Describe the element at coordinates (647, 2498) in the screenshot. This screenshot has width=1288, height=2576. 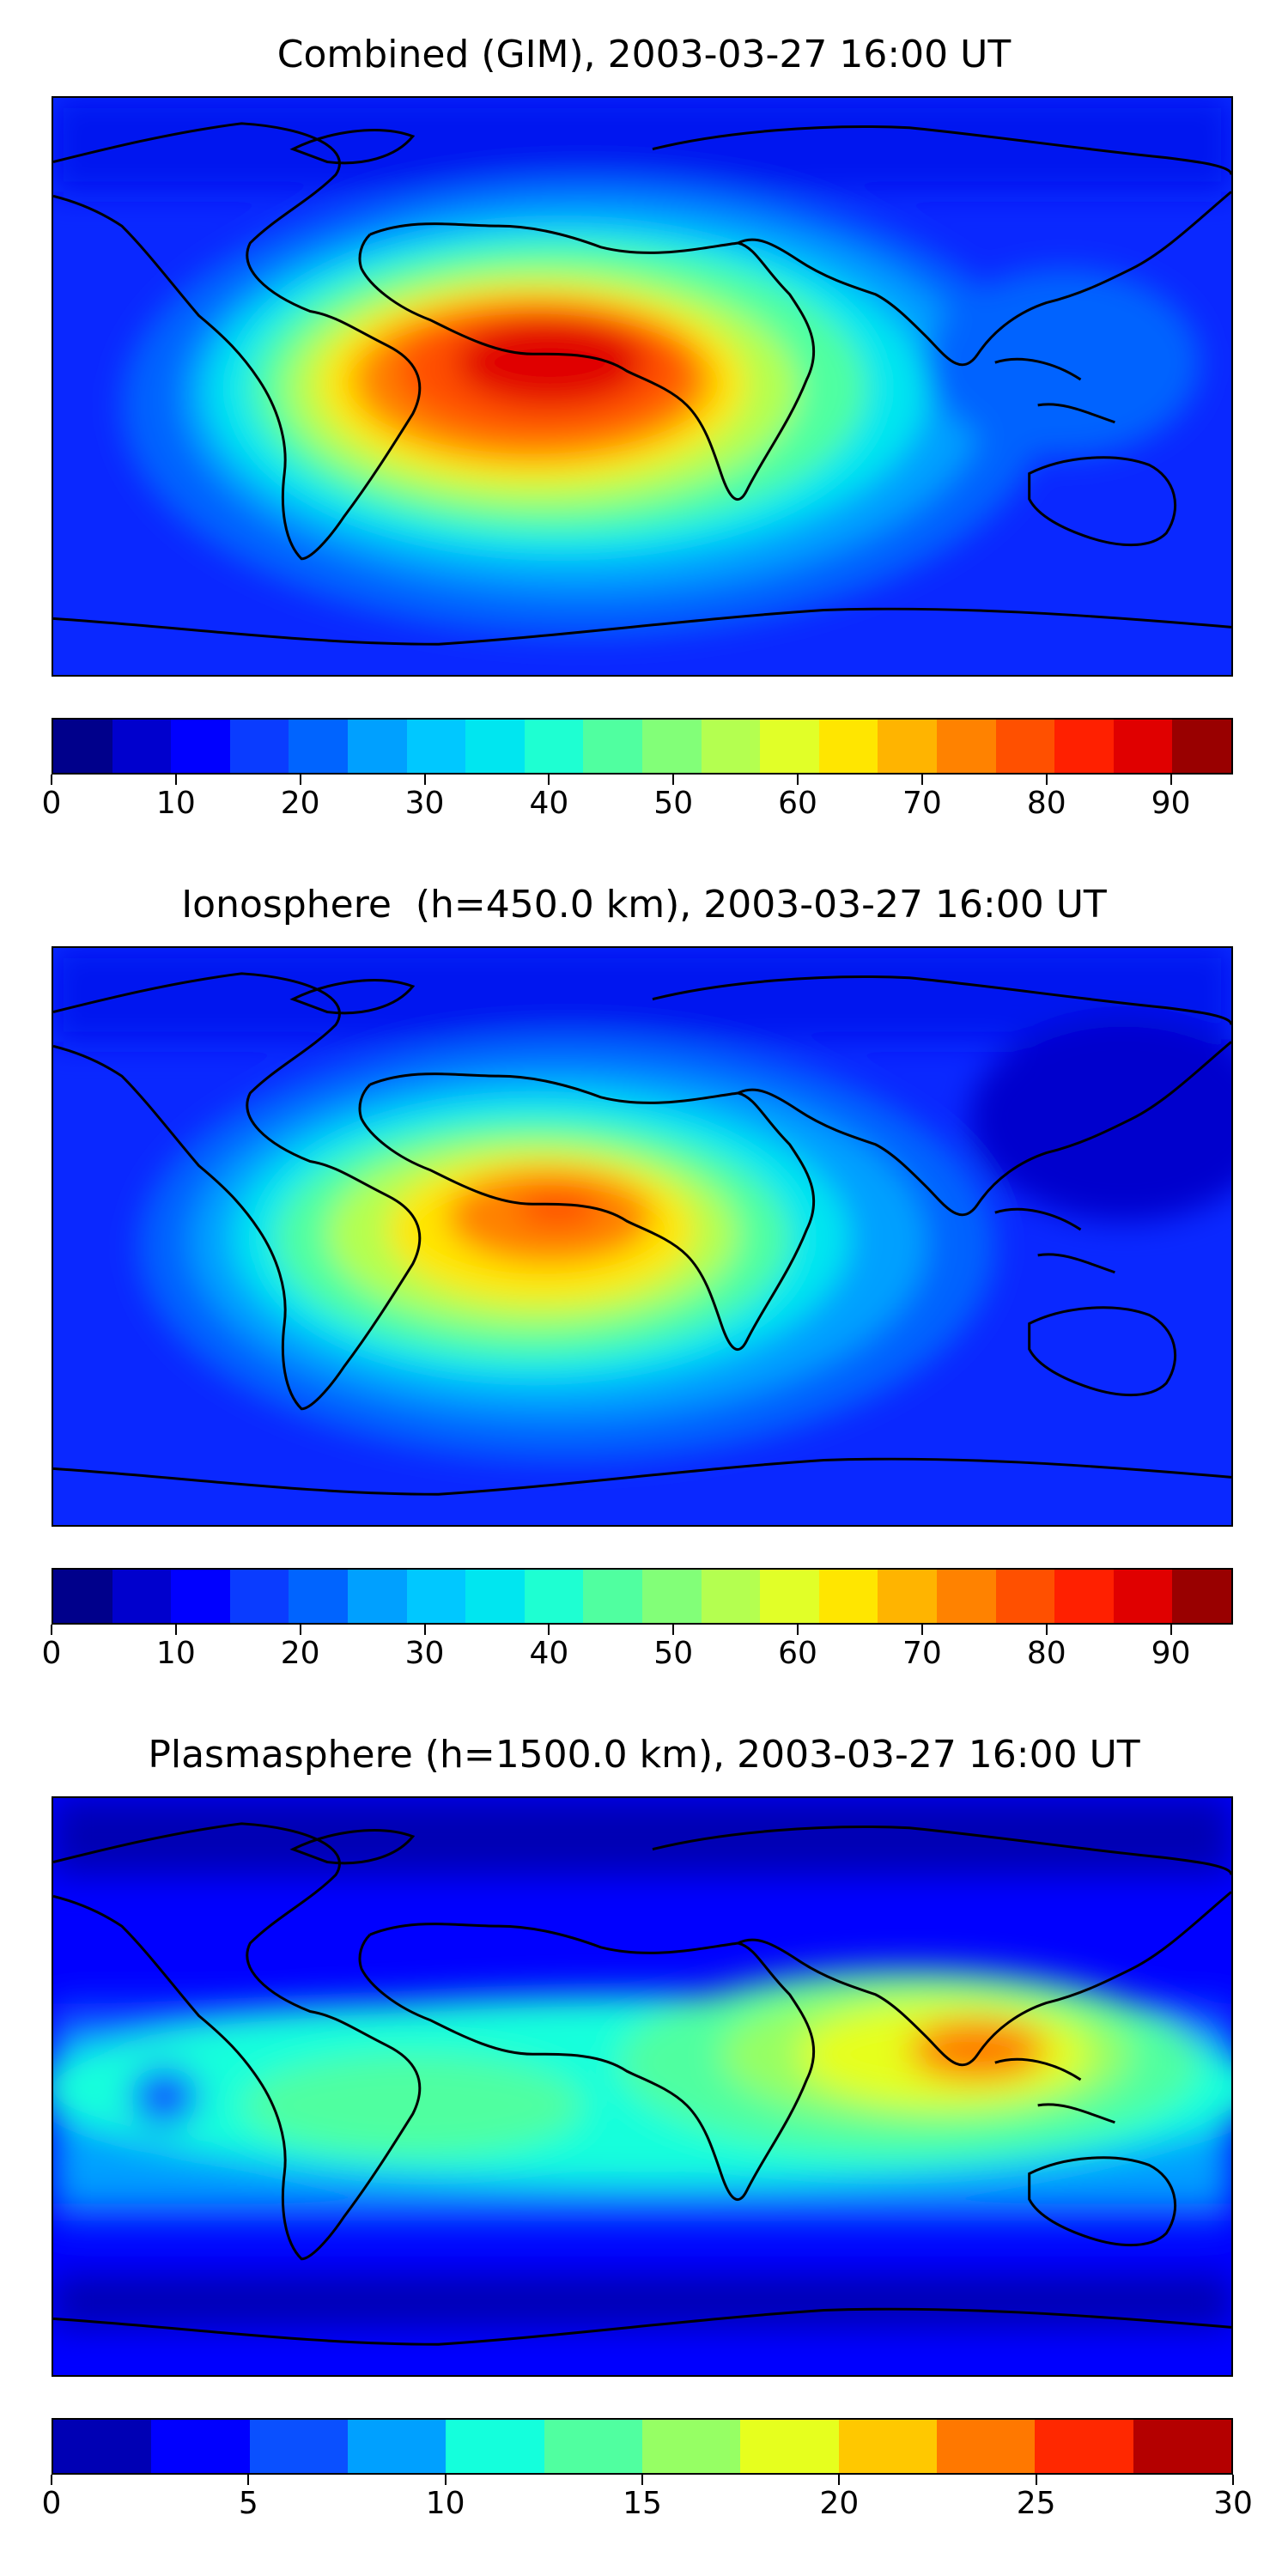
I see `colorbar-ticks-plasmasphere: 0 5 10 15 20 25 30` at that location.